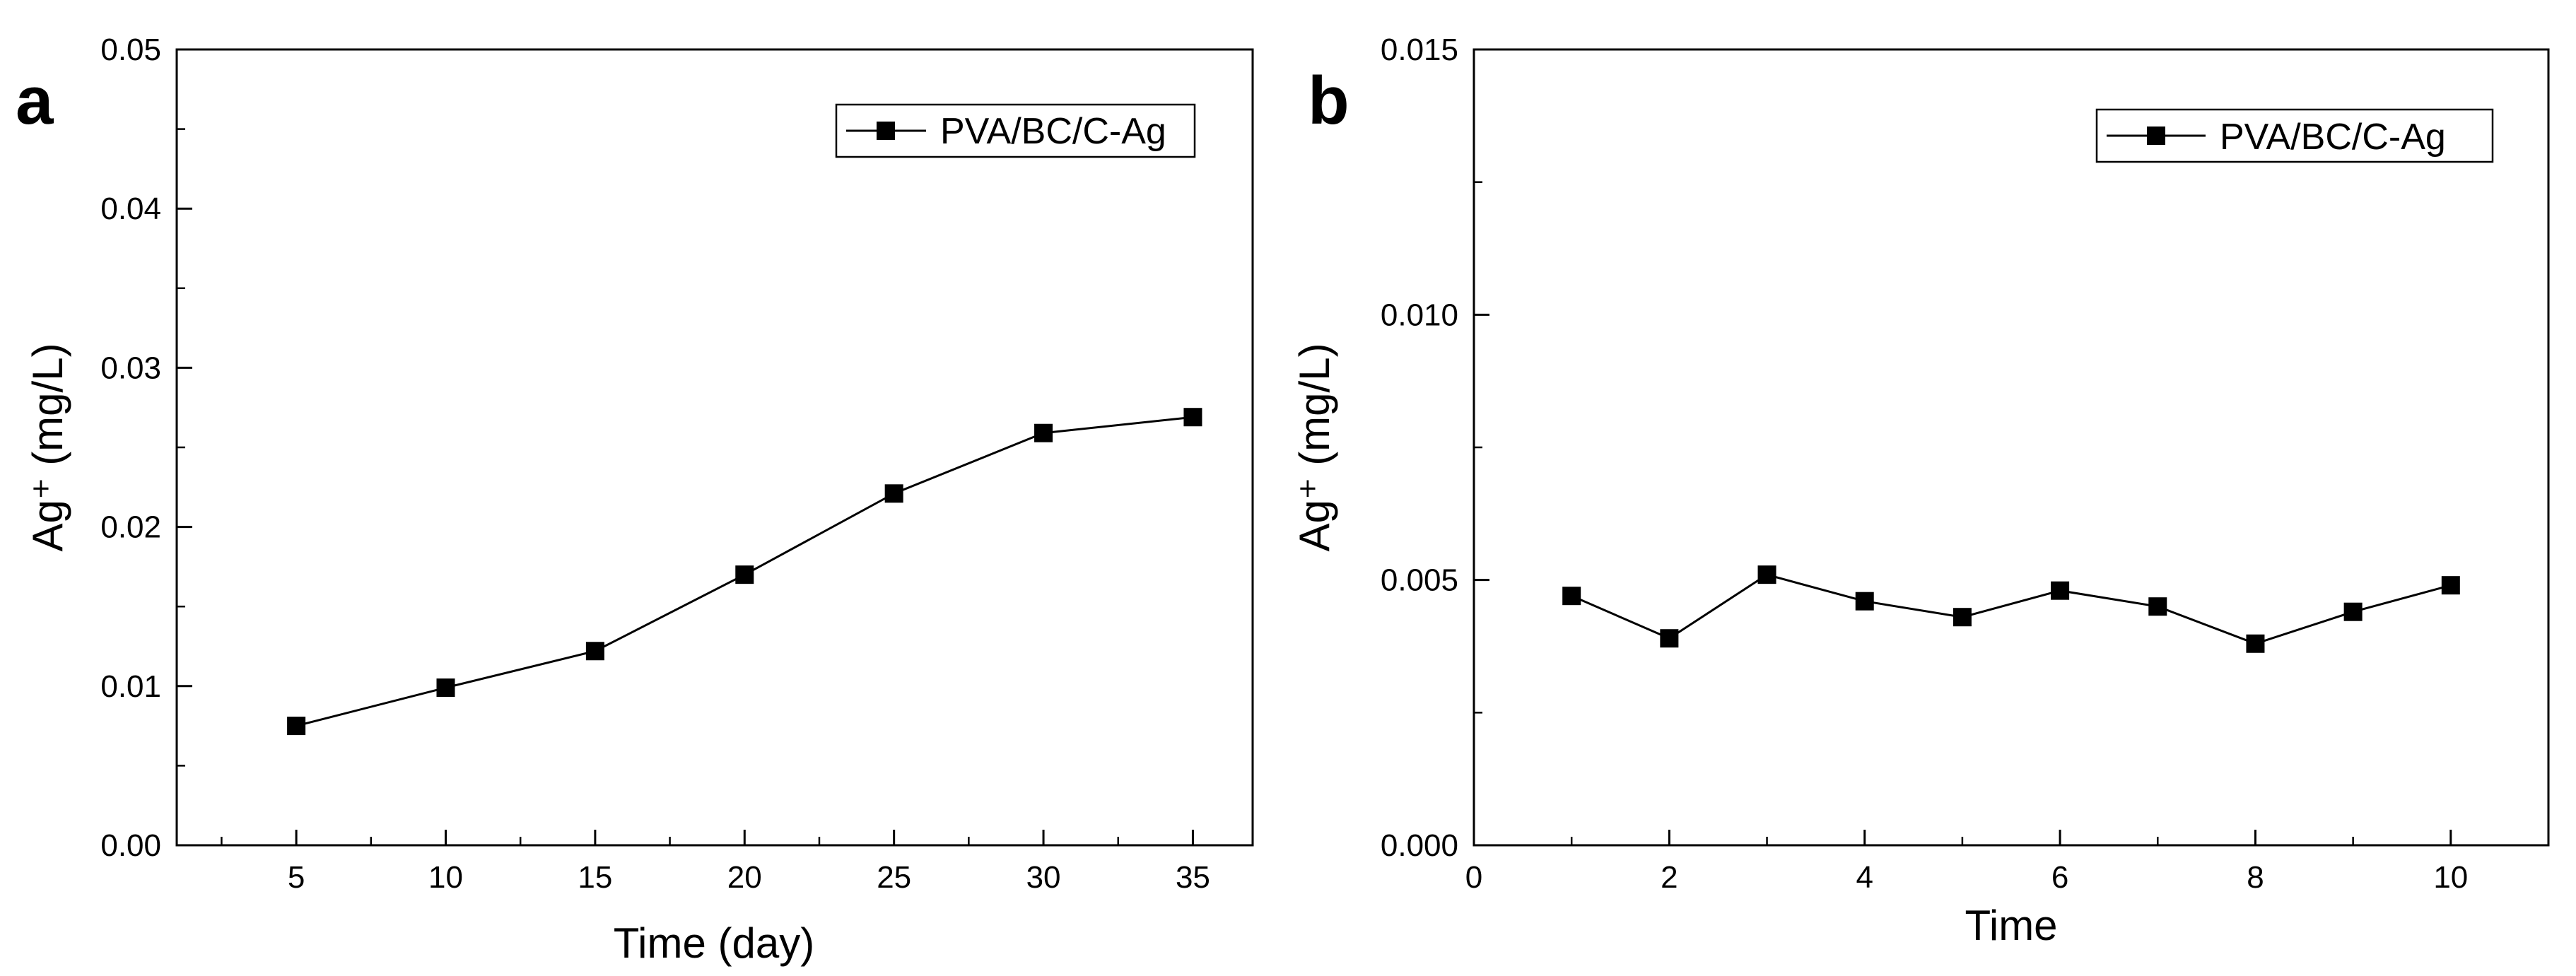 This screenshot has width=2576, height=976. I want to click on panel-a-y-tick-label: 0.04, so click(130, 209).